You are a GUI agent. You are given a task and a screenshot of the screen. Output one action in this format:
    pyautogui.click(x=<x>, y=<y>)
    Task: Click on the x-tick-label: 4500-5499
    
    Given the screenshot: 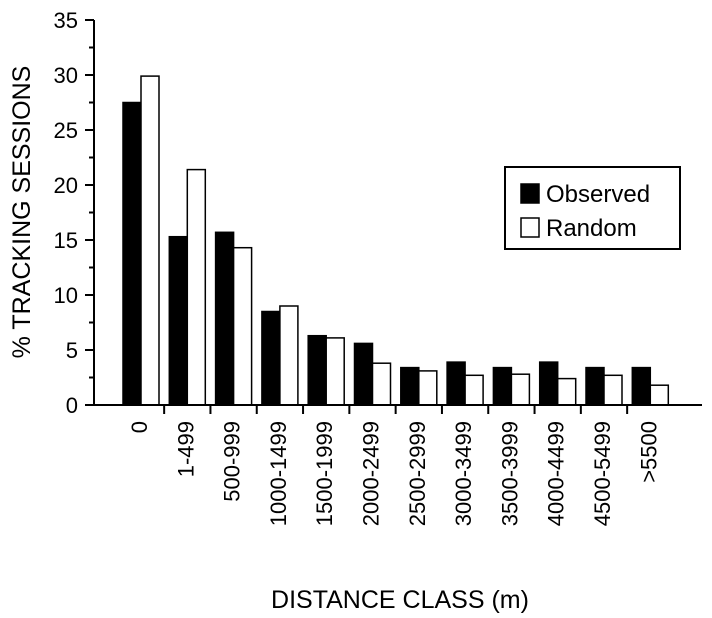 What is the action you would take?
    pyautogui.click(x=602, y=473)
    